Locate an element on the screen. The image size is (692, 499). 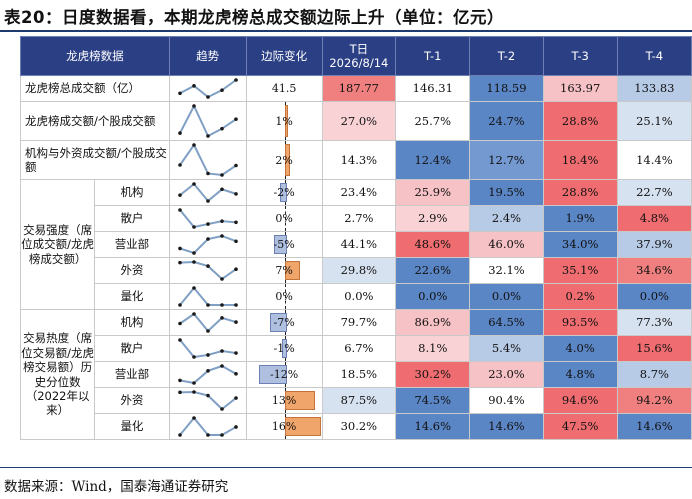
change-value: 0% is located at coordinates (284, 219).